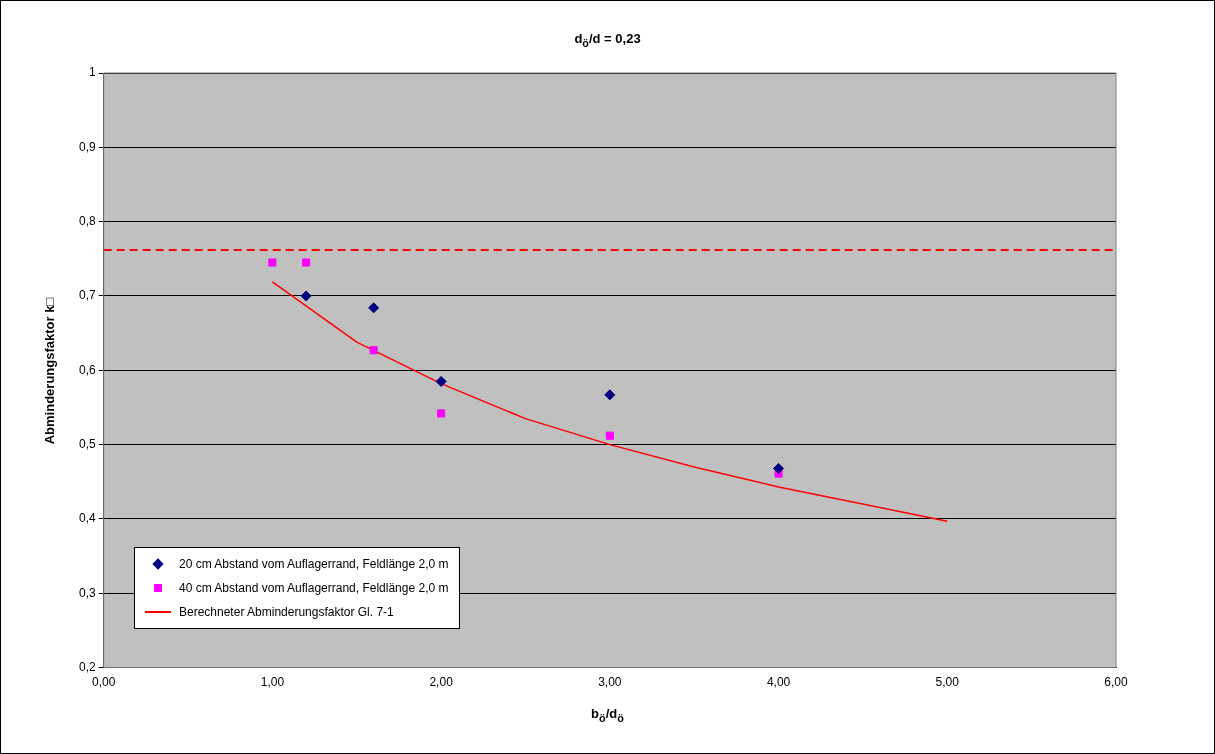 Image resolution: width=1215 pixels, height=754 pixels. Describe the element at coordinates (1116, 682) in the screenshot. I see `x-tick-label: 6,00` at that location.